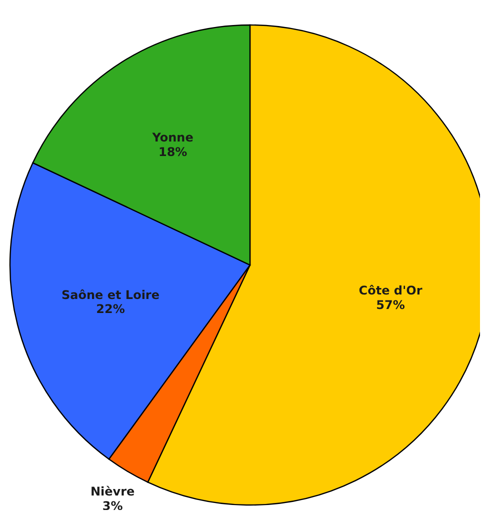 This screenshot has height=518, width=488. I want to click on slice-label: Yonne, so click(172, 137).